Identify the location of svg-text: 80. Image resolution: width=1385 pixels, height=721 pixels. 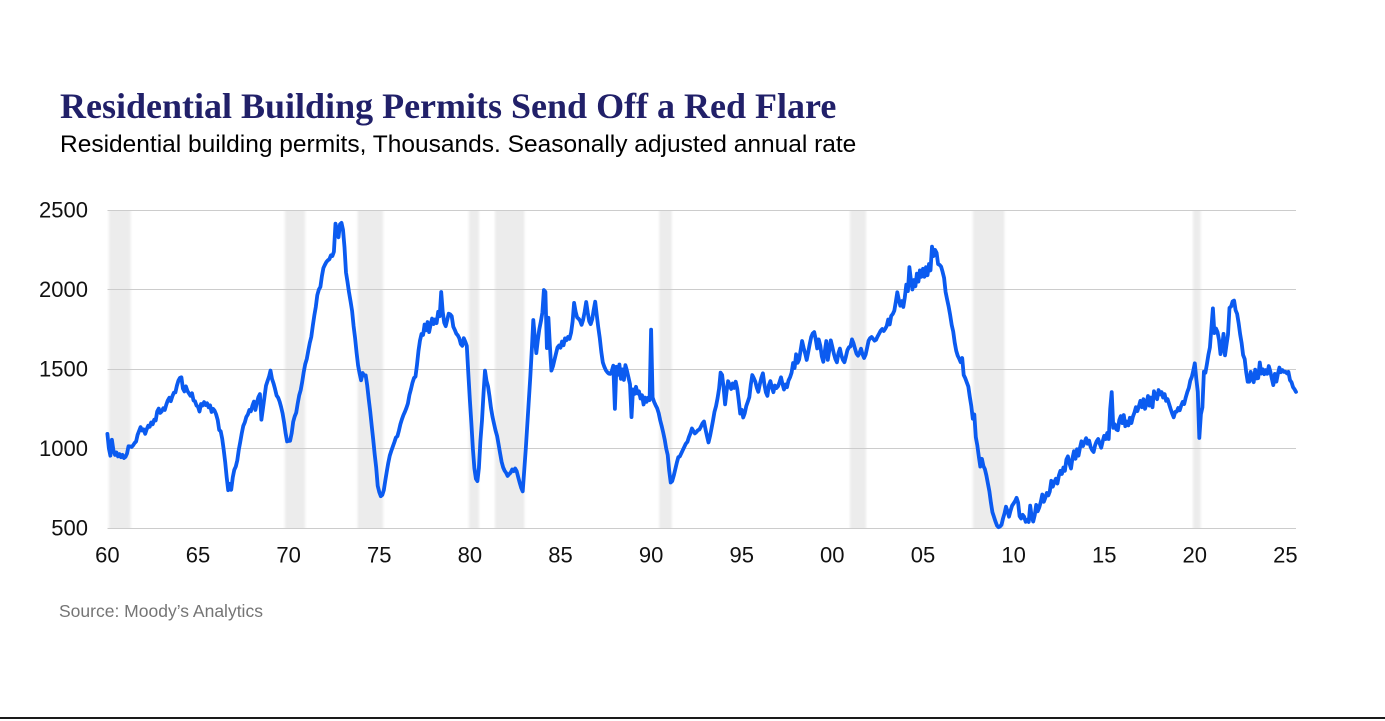
(470, 555).